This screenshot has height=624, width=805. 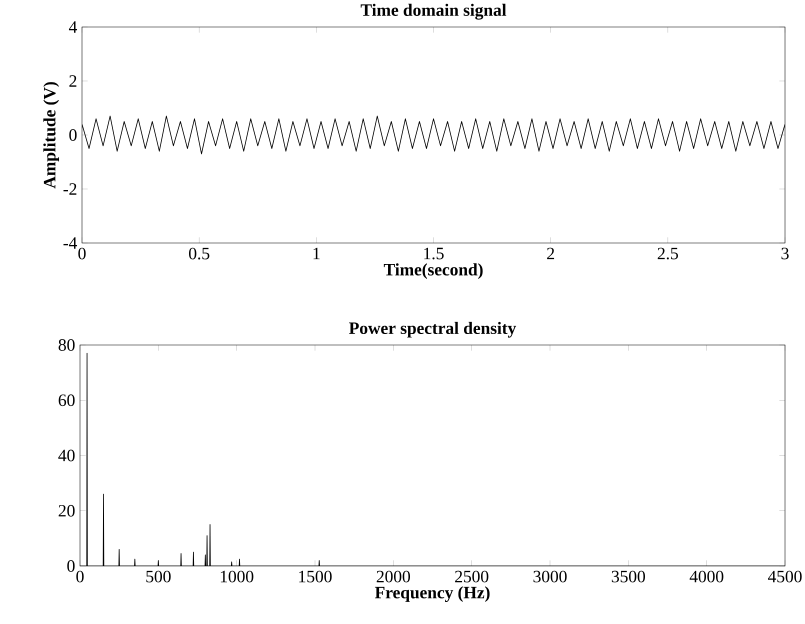 What do you see at coordinates (432, 330) in the screenshot?
I see `chart-title: Power spectral density` at bounding box center [432, 330].